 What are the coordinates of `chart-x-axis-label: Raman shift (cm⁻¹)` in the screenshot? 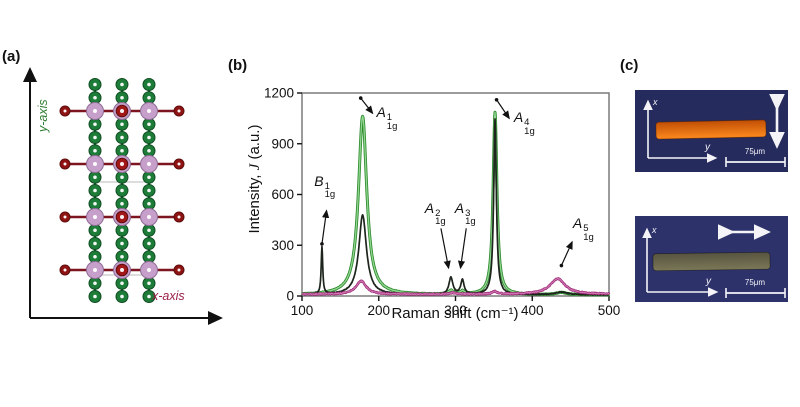 It's located at (455, 313).